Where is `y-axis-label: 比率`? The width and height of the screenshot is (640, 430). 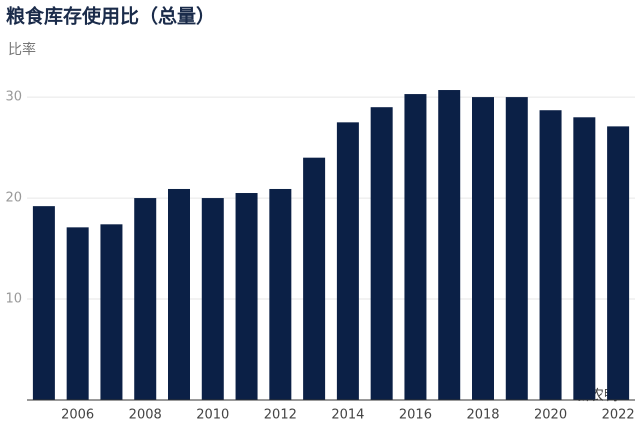 y-axis-label: 比率 is located at coordinates (22, 49).